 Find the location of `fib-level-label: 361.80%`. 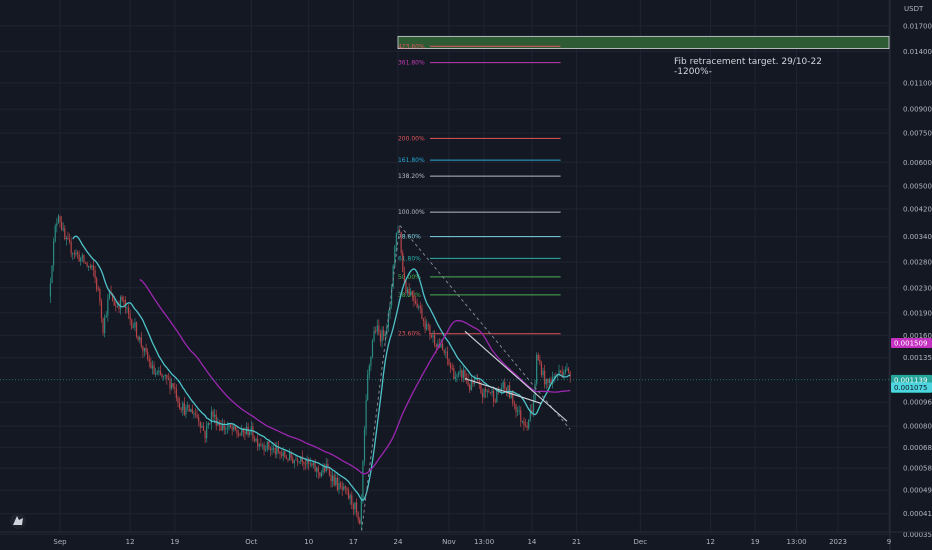

fib-level-label: 361.80% is located at coordinates (411, 63).